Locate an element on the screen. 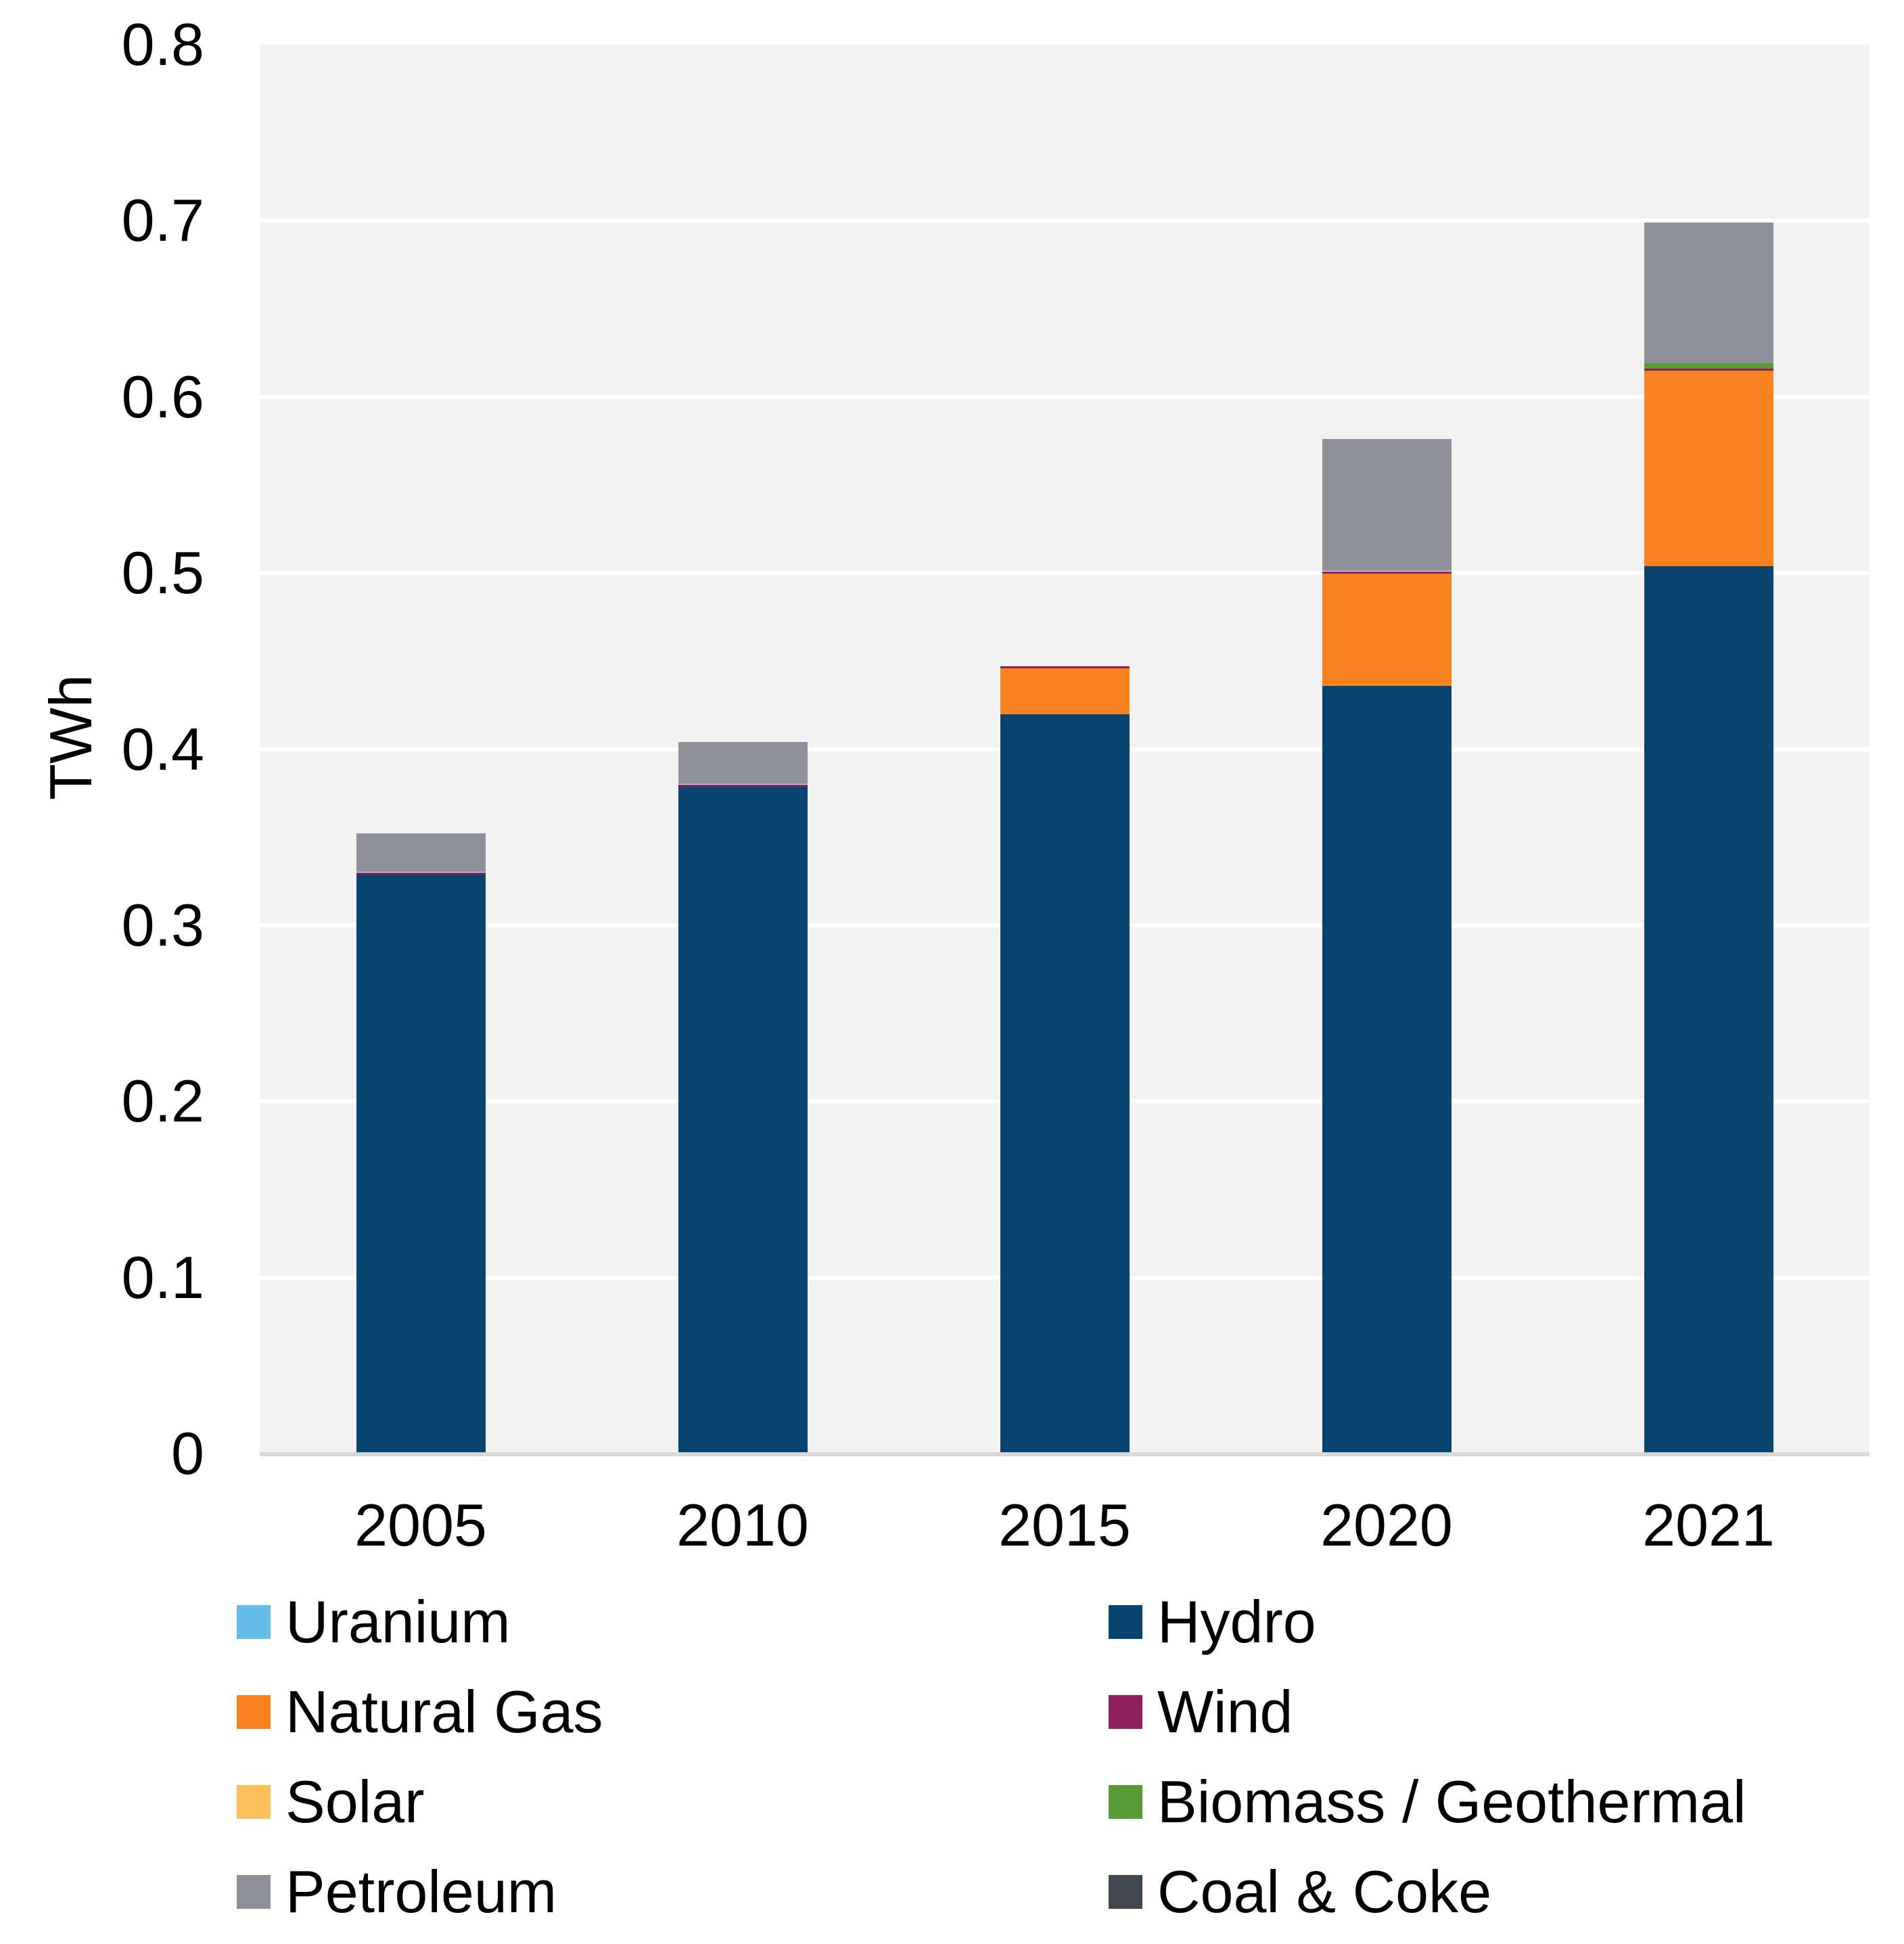 The image size is (1904, 1944). y-tick-label-0.3: 0.3 is located at coordinates (163, 925).